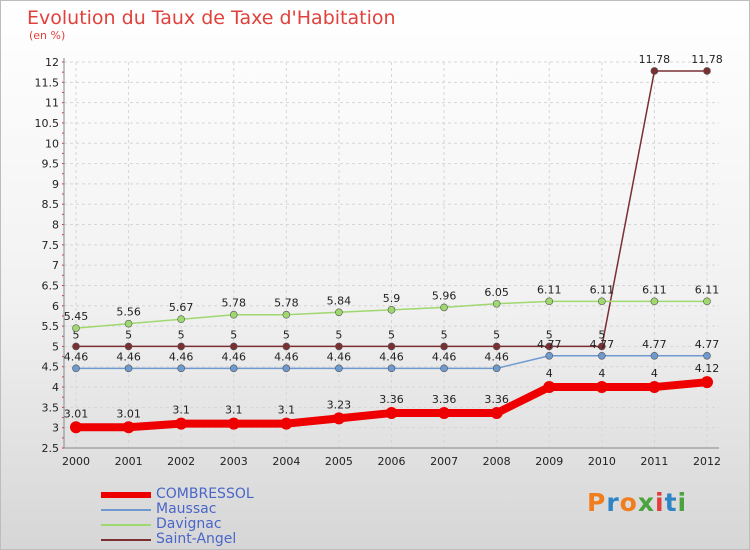 The height and width of the screenshot is (550, 750). I want to click on y-tick-label: 10.5, so click(47, 123).